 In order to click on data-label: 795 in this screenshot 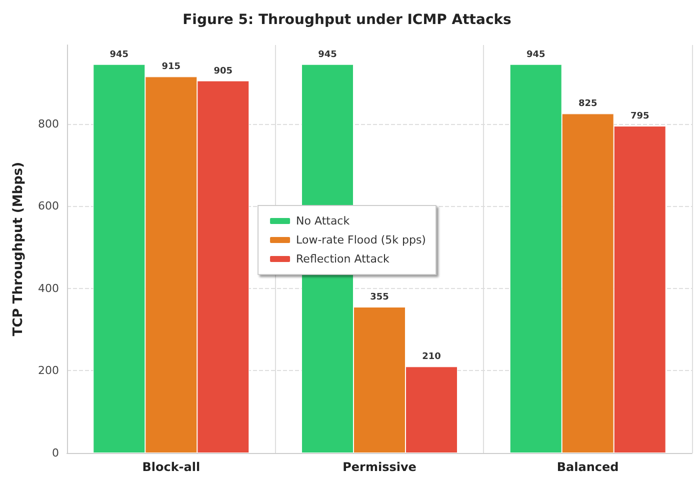, I will do `click(640, 117)`.